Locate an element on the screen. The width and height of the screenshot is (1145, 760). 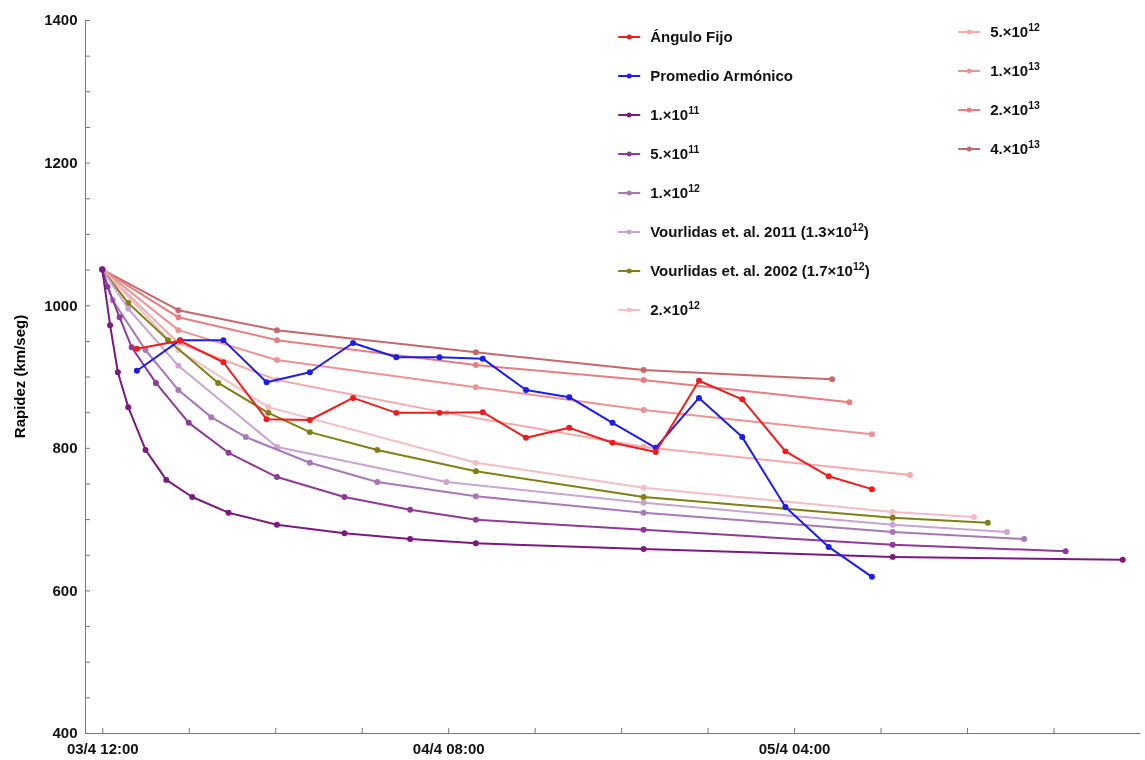
x-tick-label: 04/4 08:00 is located at coordinates (448, 748).